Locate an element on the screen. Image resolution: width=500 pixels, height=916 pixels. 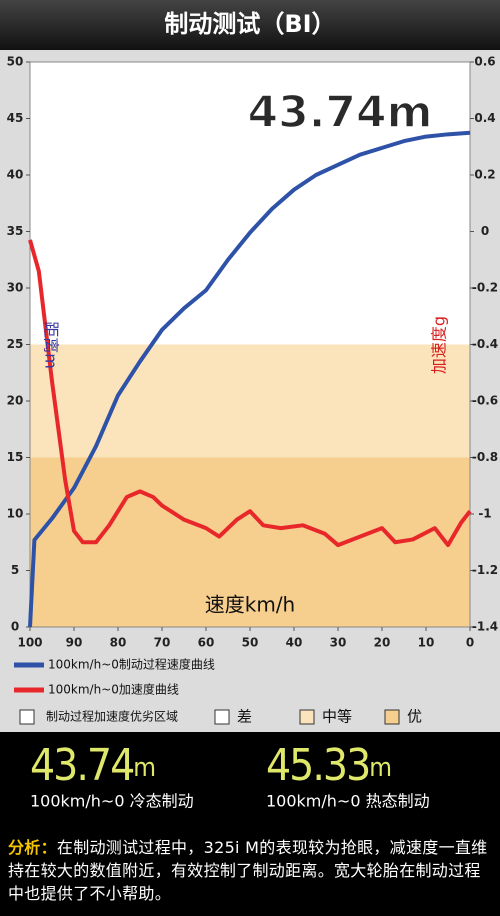
y2-tick-label: -0.6 is located at coordinates (485, 401).